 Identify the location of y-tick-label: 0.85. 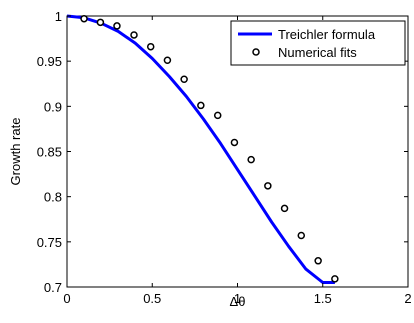
(49, 152).